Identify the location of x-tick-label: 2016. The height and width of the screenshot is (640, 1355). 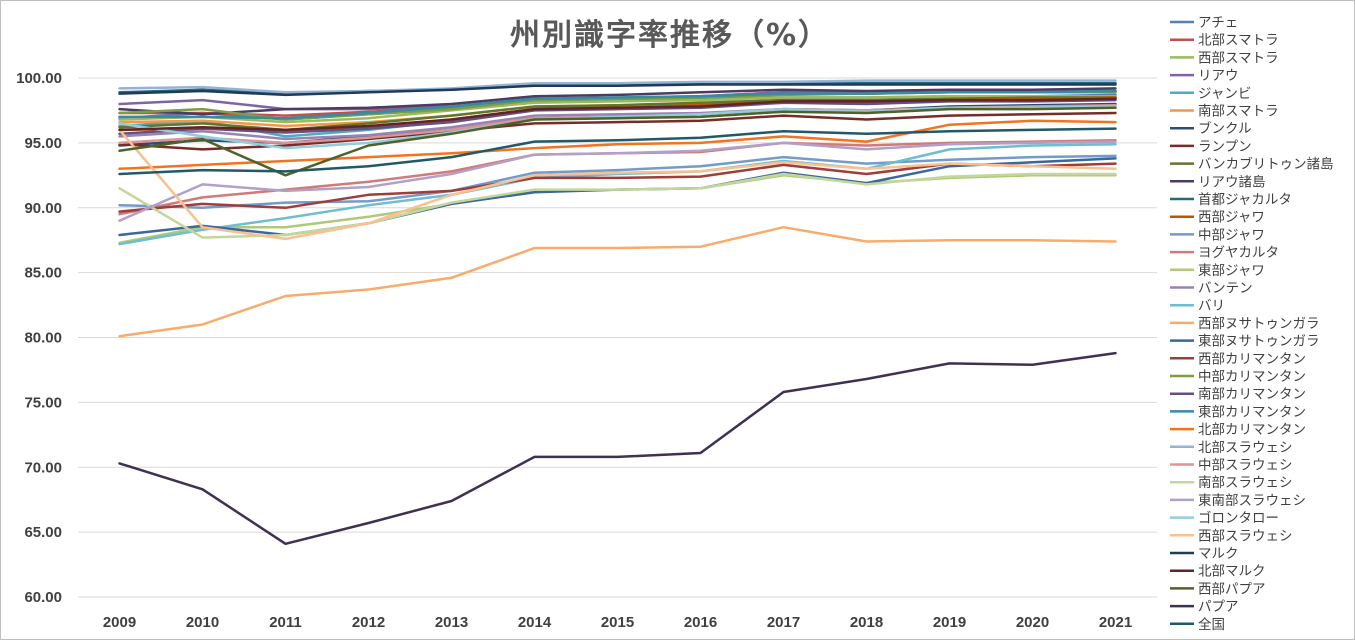
(700, 622).